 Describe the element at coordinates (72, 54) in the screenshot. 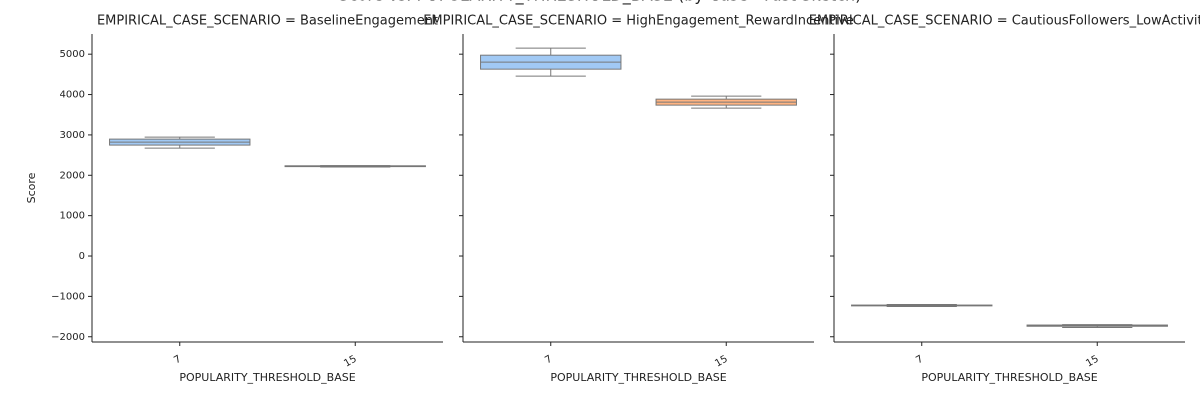

I see `y-tick-label: 5000` at that location.